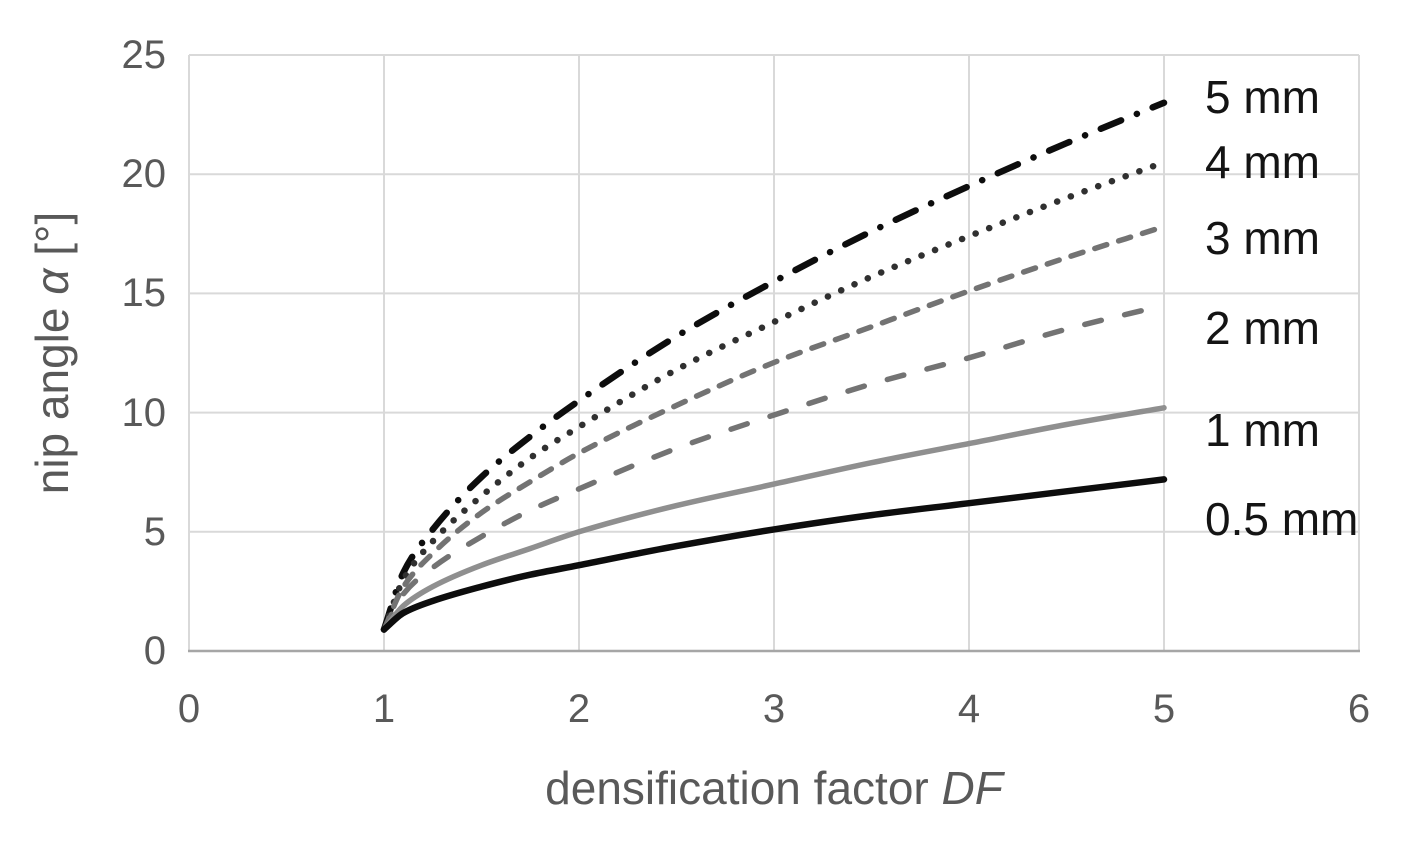 Image resolution: width=1417 pixels, height=850 pixels. Describe the element at coordinates (1262, 238) in the screenshot. I see `legend-label-3-mm: 3 mm` at that location.